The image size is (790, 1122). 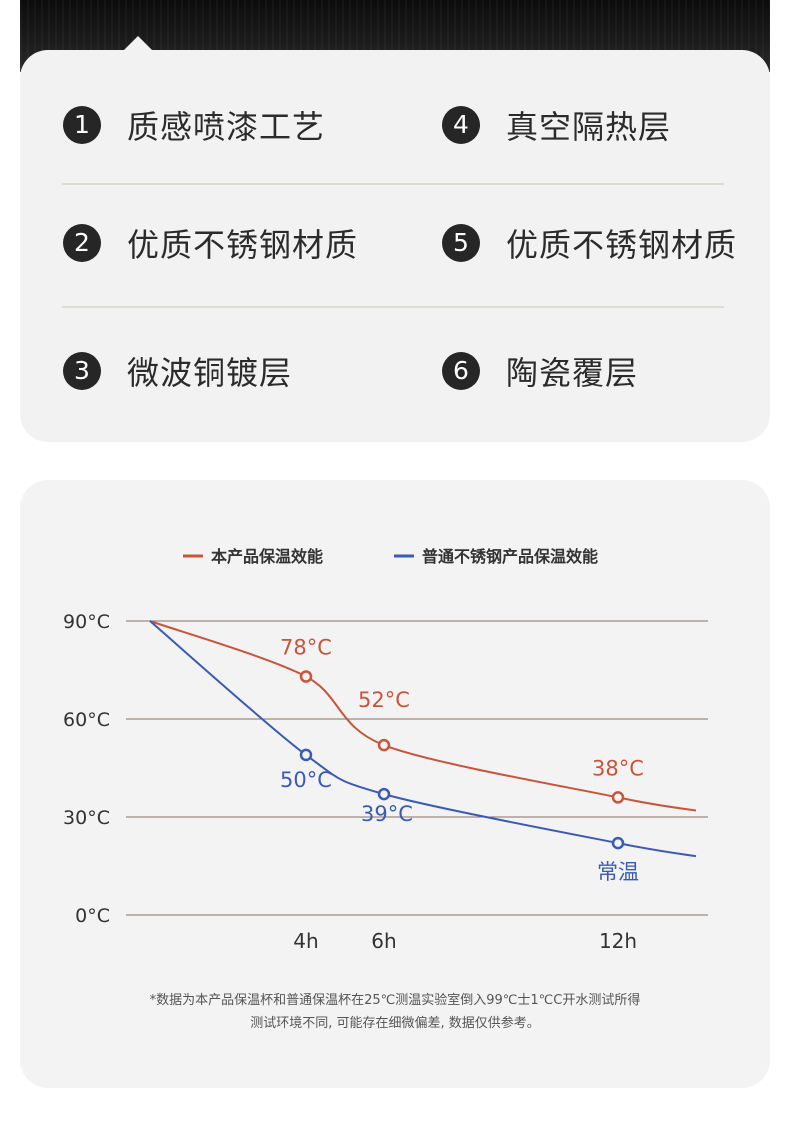 I want to click on feature-number-badge: 1, so click(x=82, y=125).